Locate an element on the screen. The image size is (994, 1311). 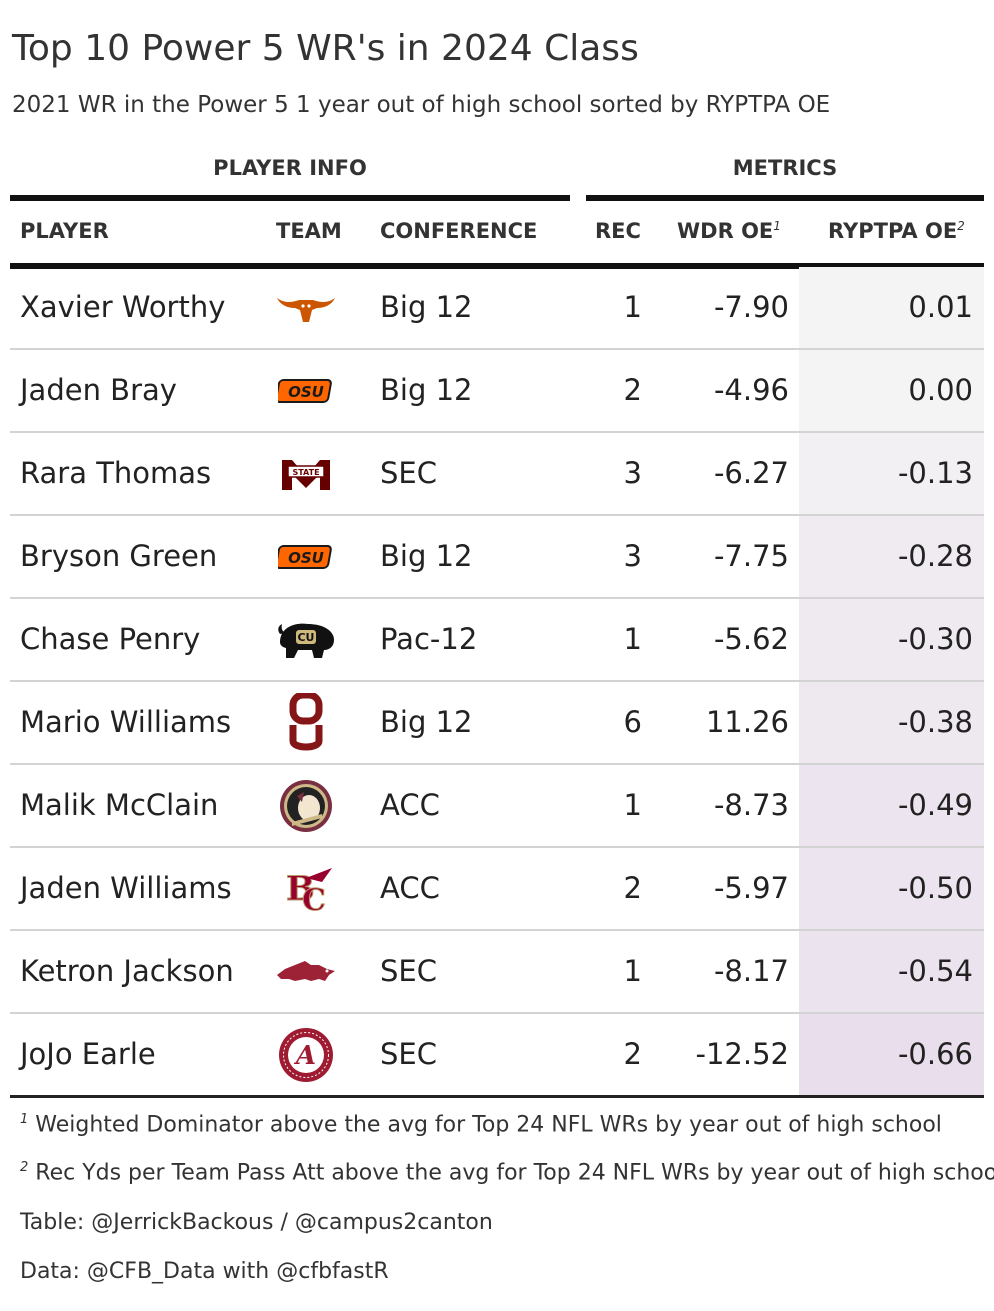
spanner-rule-player-info is located at coordinates (290, 198).